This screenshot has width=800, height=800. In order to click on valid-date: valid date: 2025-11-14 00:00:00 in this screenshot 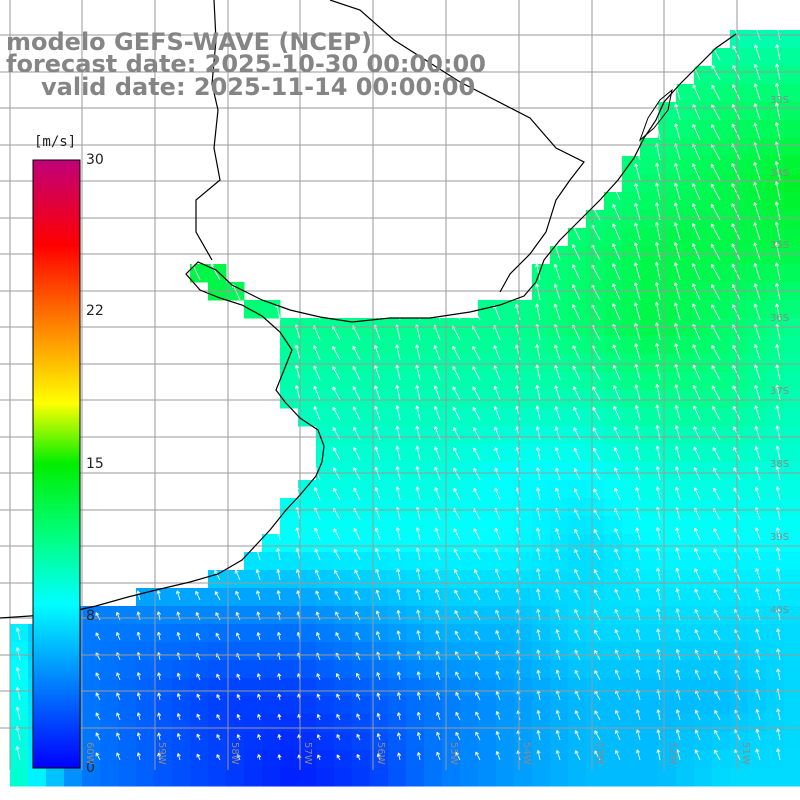, I will do `click(258, 87)`.